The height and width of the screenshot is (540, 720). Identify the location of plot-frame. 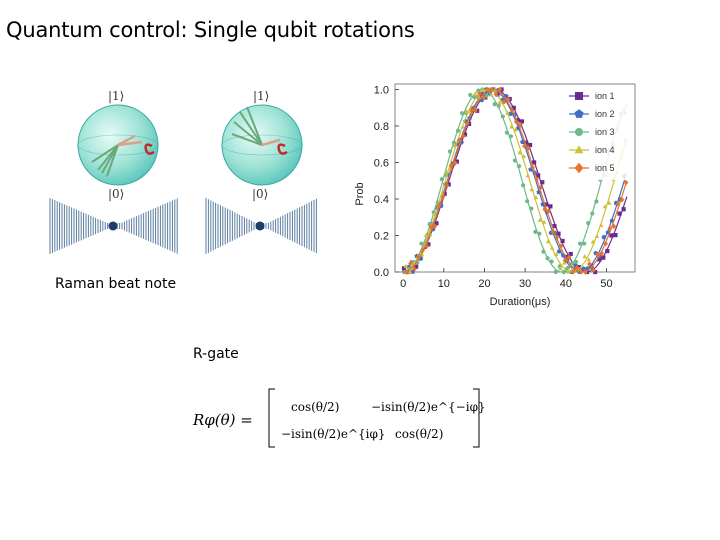
(515, 178).